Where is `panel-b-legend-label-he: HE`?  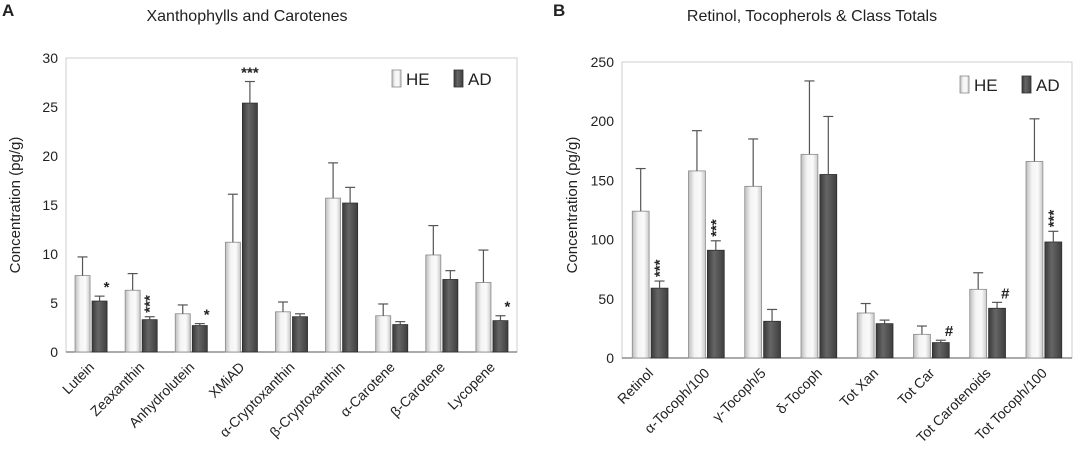
panel-b-legend-label-he: HE is located at coordinates (986, 85).